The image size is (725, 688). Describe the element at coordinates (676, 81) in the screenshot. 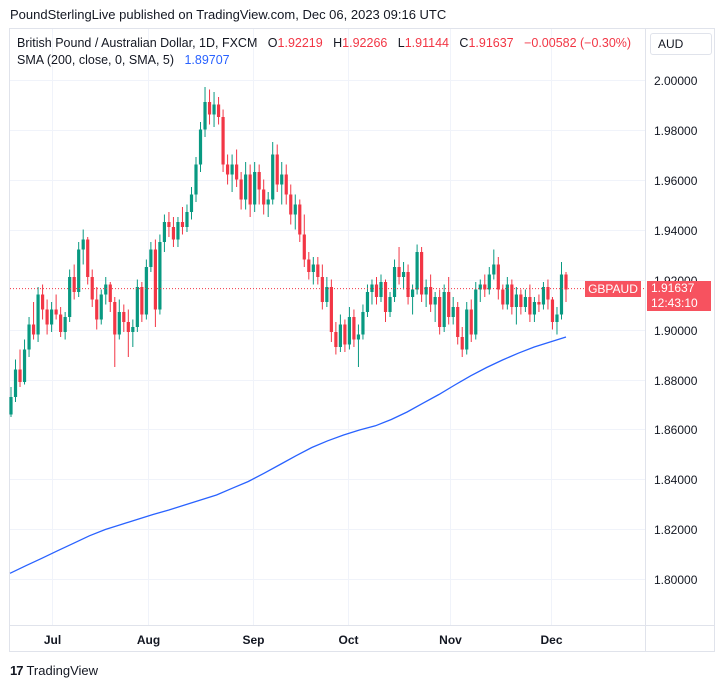

I see `y-tick-label: 2.00000` at that location.